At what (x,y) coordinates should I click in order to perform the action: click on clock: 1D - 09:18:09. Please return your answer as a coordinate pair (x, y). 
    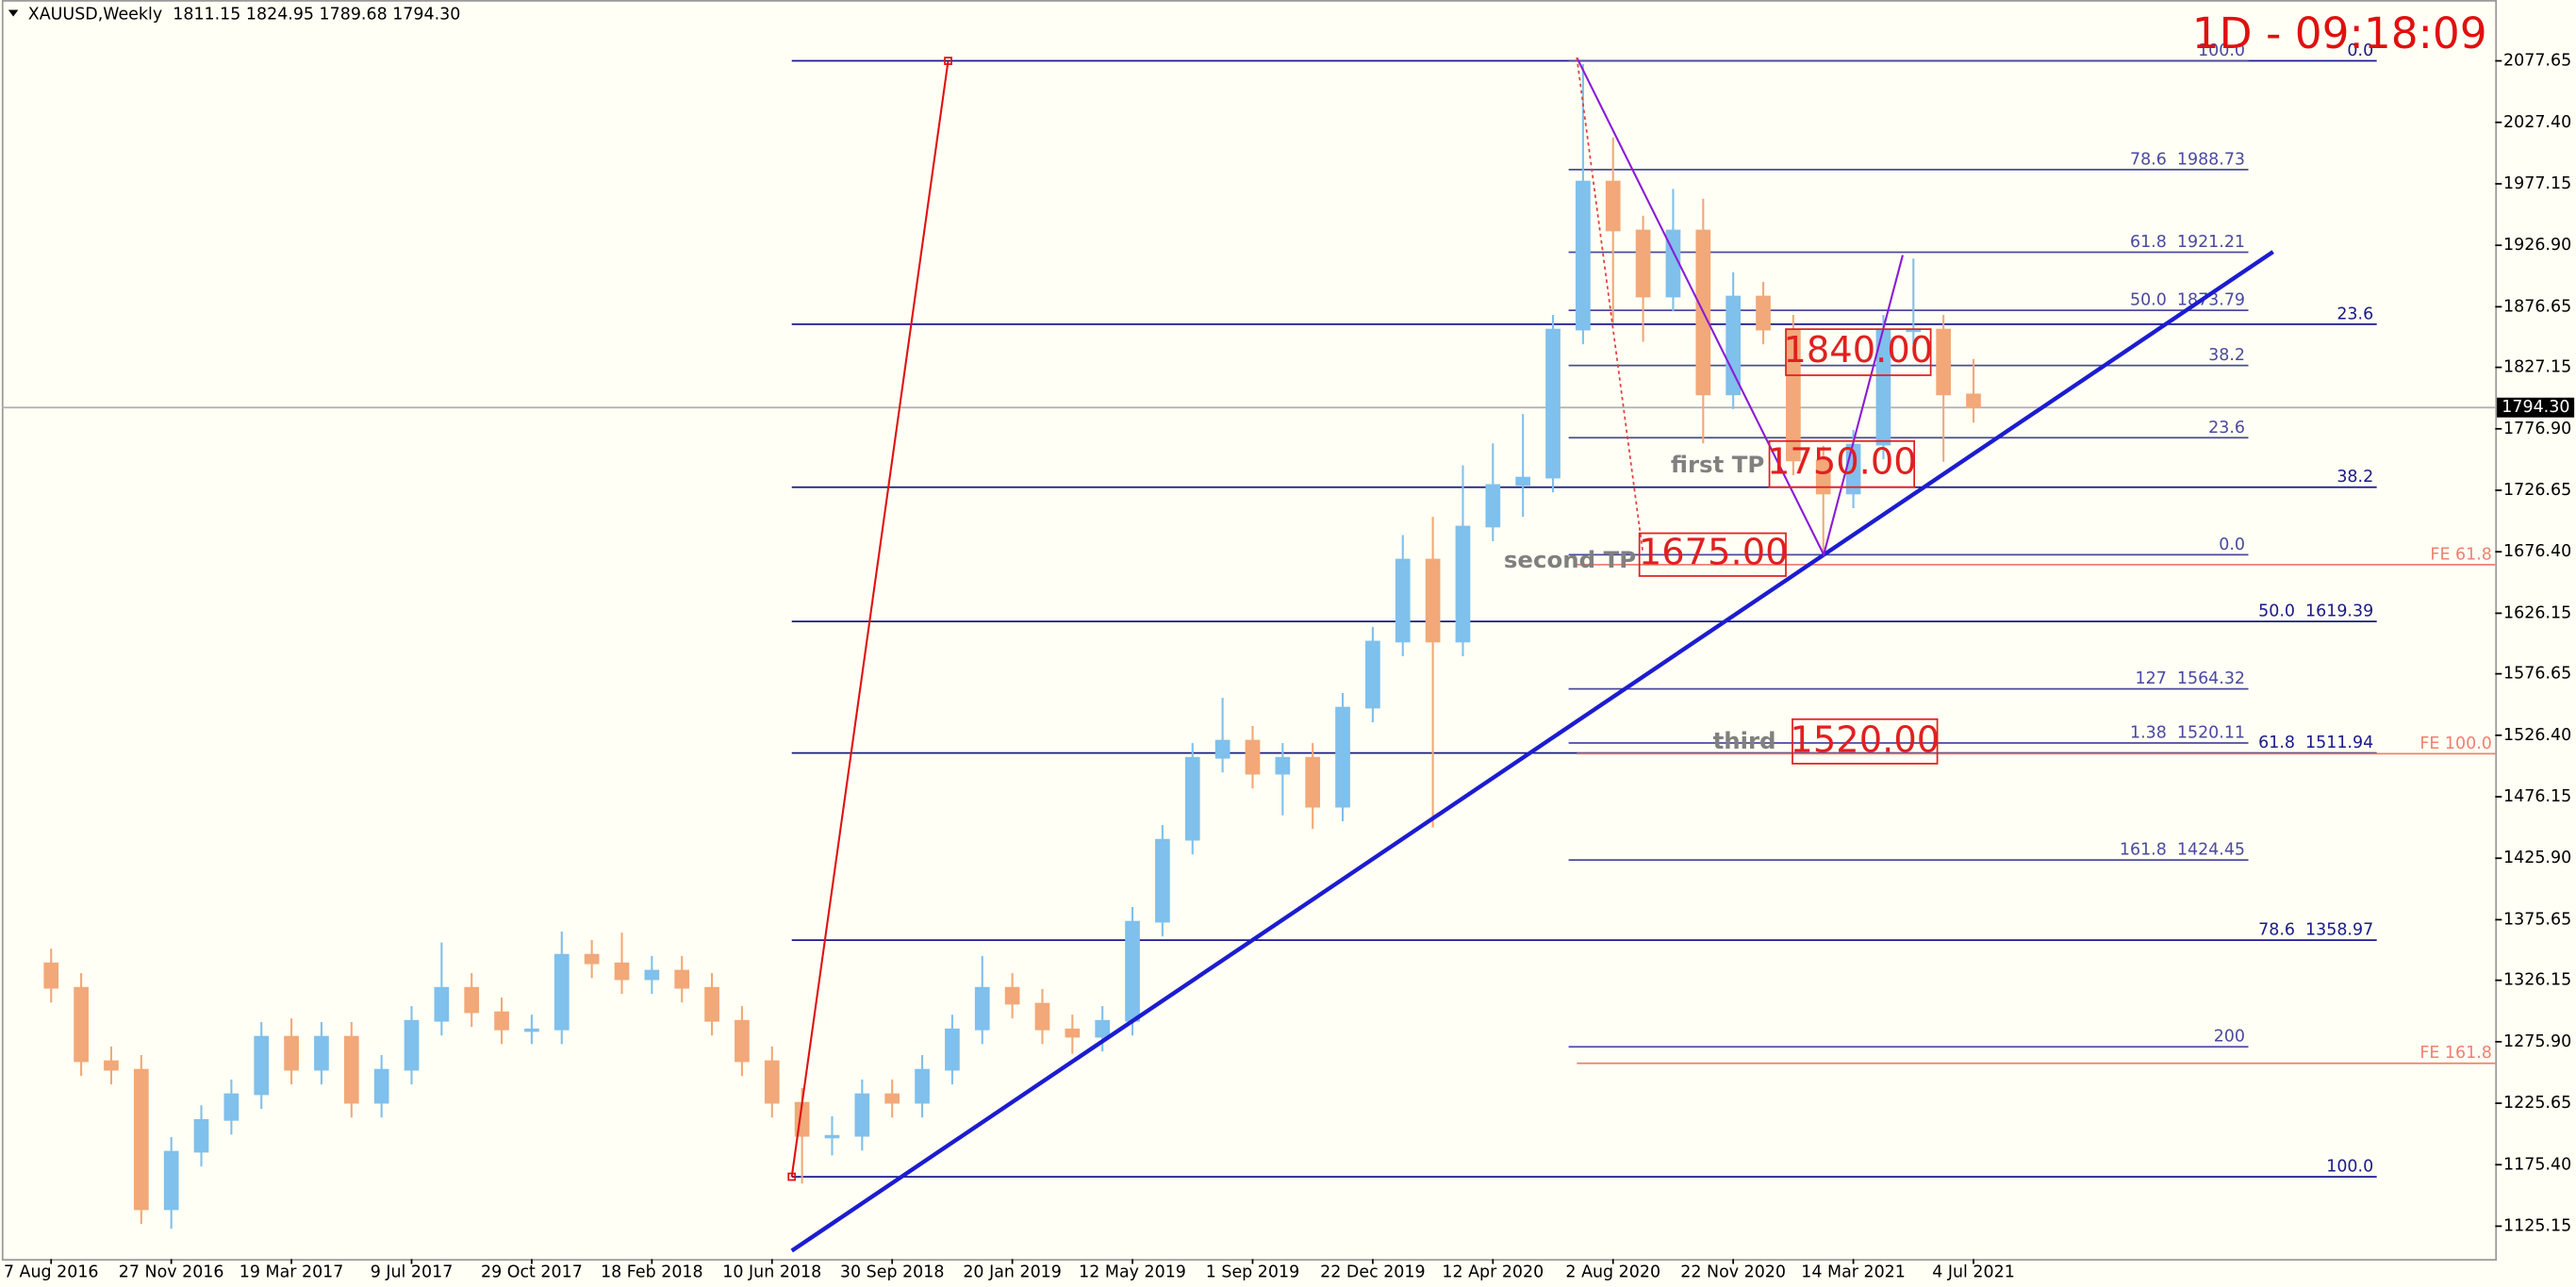
    Looking at the image, I should click on (2339, 33).